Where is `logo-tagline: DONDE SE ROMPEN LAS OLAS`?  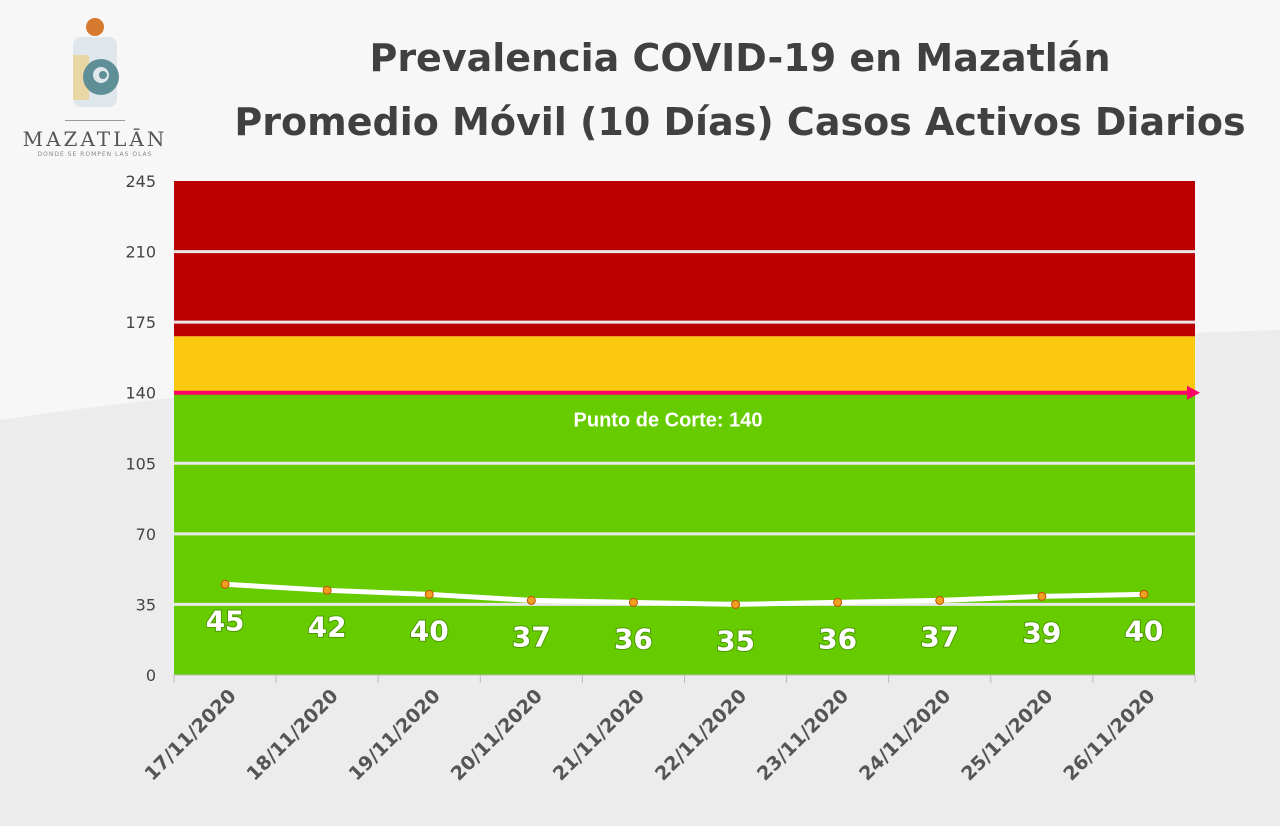
logo-tagline: DONDE SE ROMPEN LAS OLAS is located at coordinates (95, 154).